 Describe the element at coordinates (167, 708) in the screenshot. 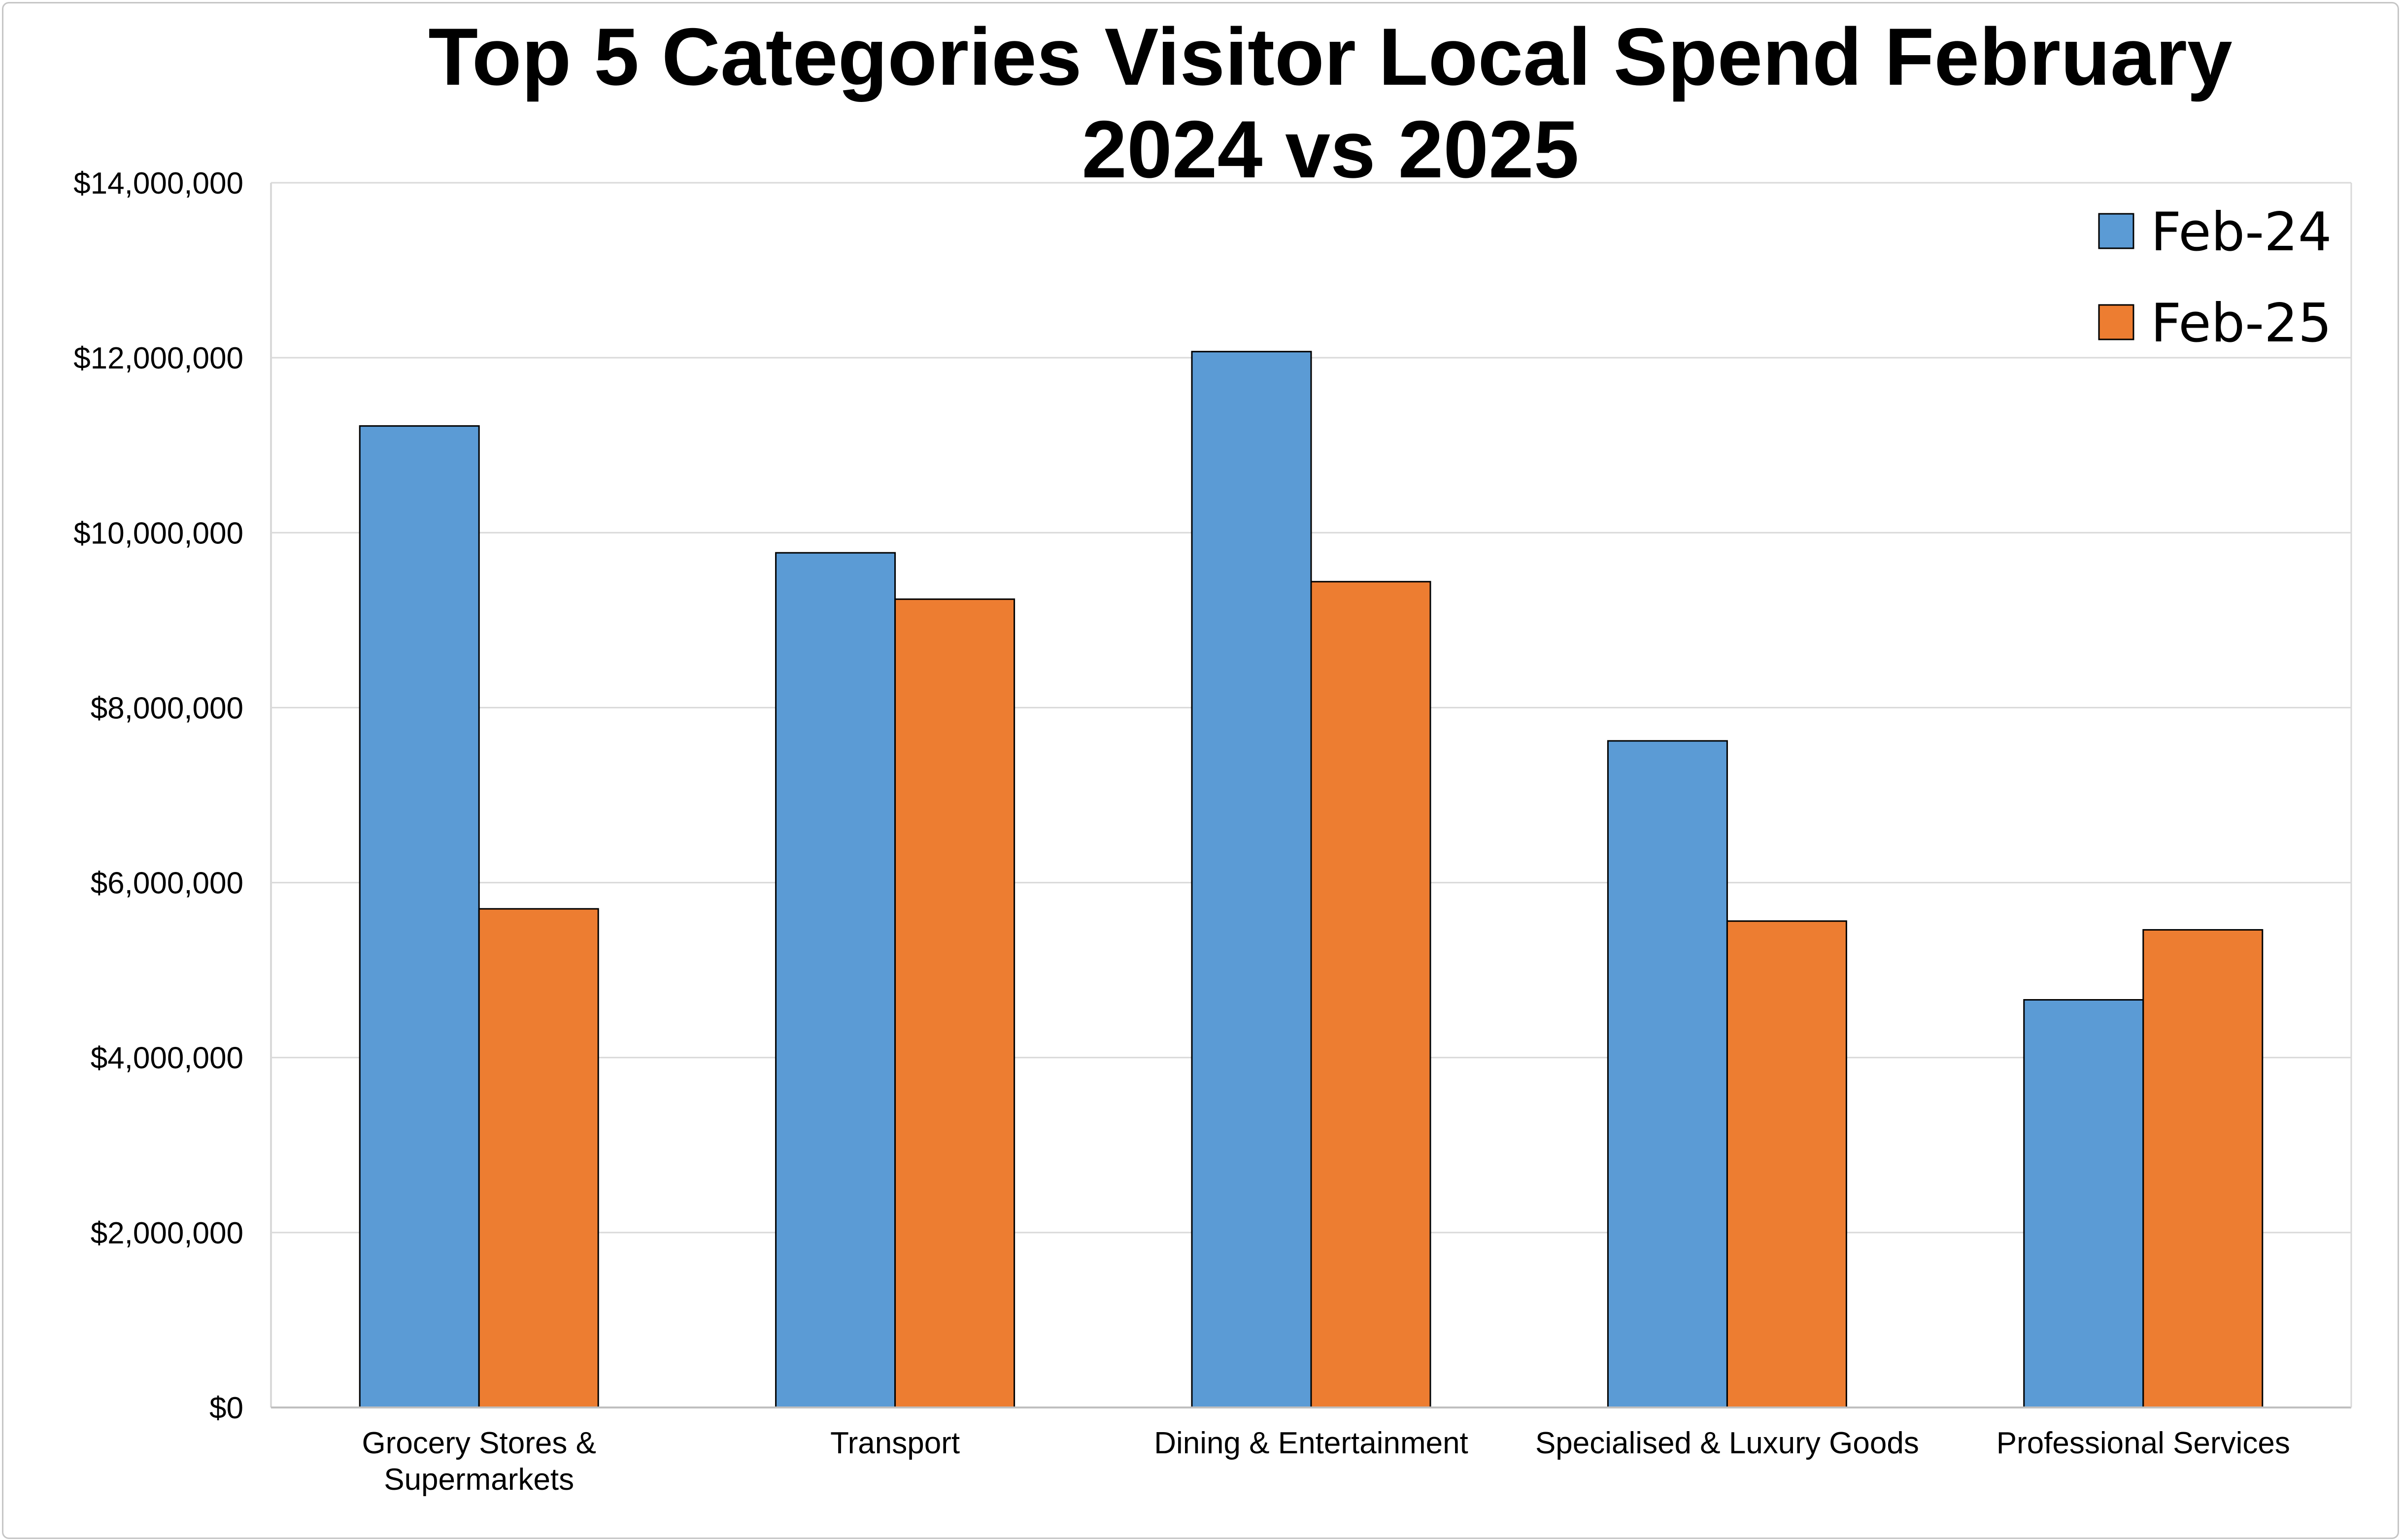

I see `y-tick-label: $8,000,000` at that location.